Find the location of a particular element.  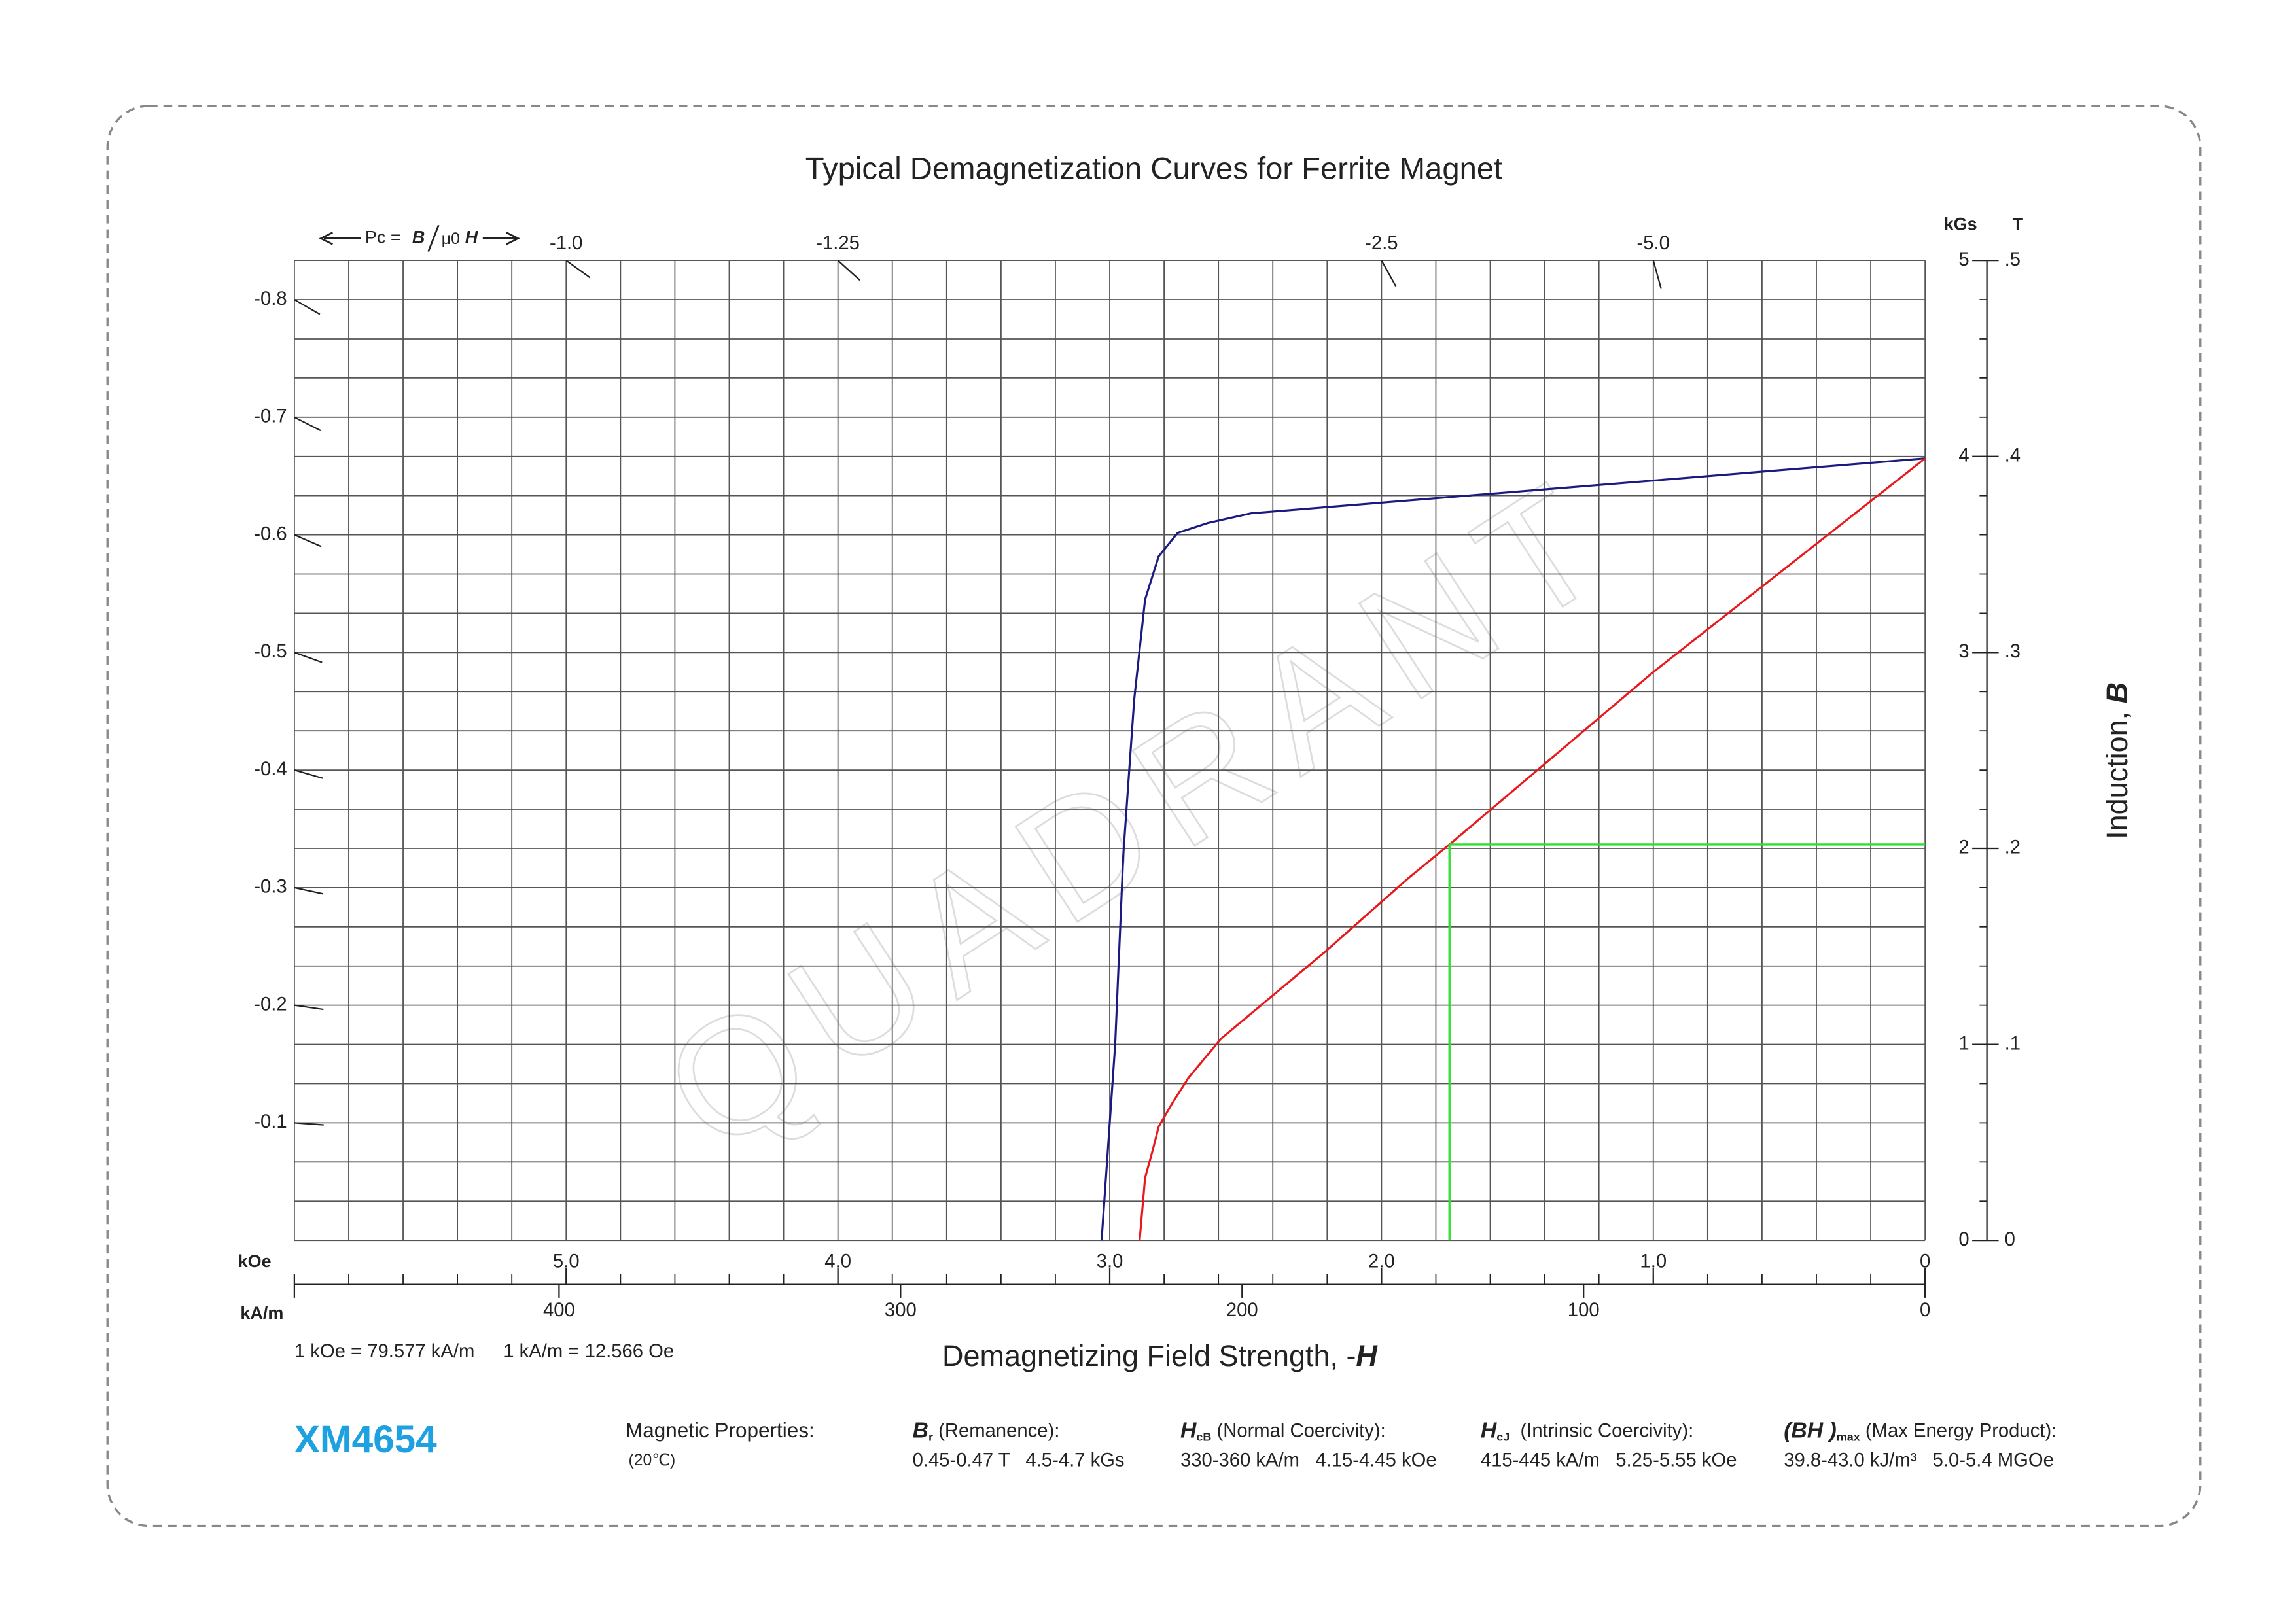

properties-heading: Magnetic Properties: is located at coordinates (721, 1430).